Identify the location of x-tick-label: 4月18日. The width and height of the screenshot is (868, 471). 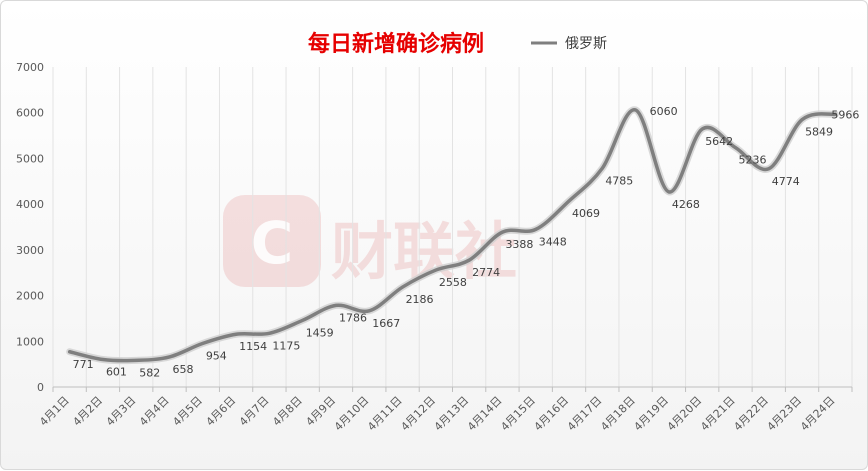
(618, 414).